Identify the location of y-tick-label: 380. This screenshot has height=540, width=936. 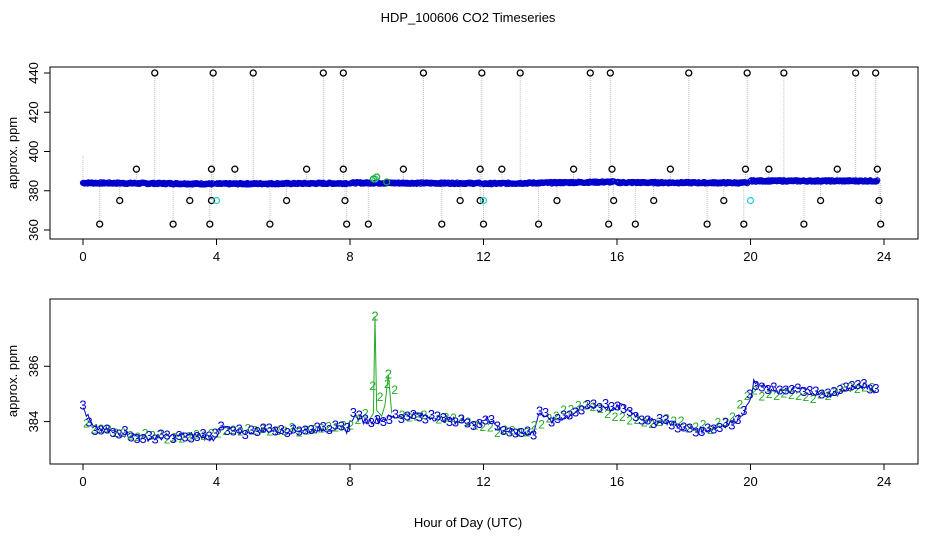
(33, 191).